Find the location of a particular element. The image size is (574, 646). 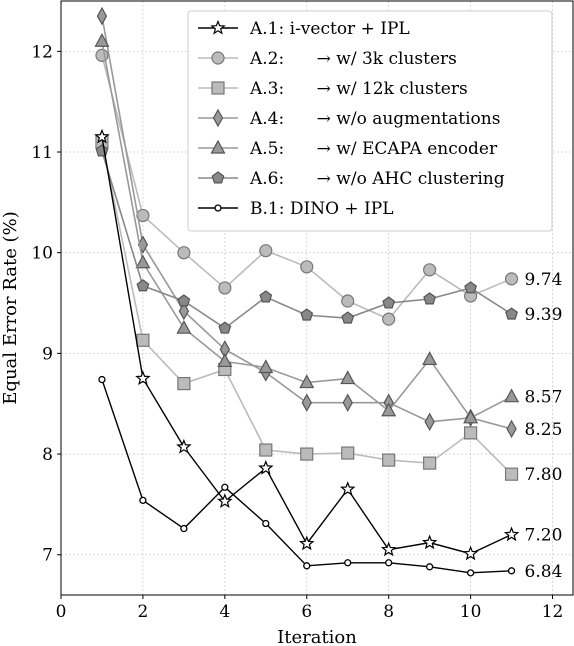

end-value-label: 7.80 is located at coordinates (544, 475).